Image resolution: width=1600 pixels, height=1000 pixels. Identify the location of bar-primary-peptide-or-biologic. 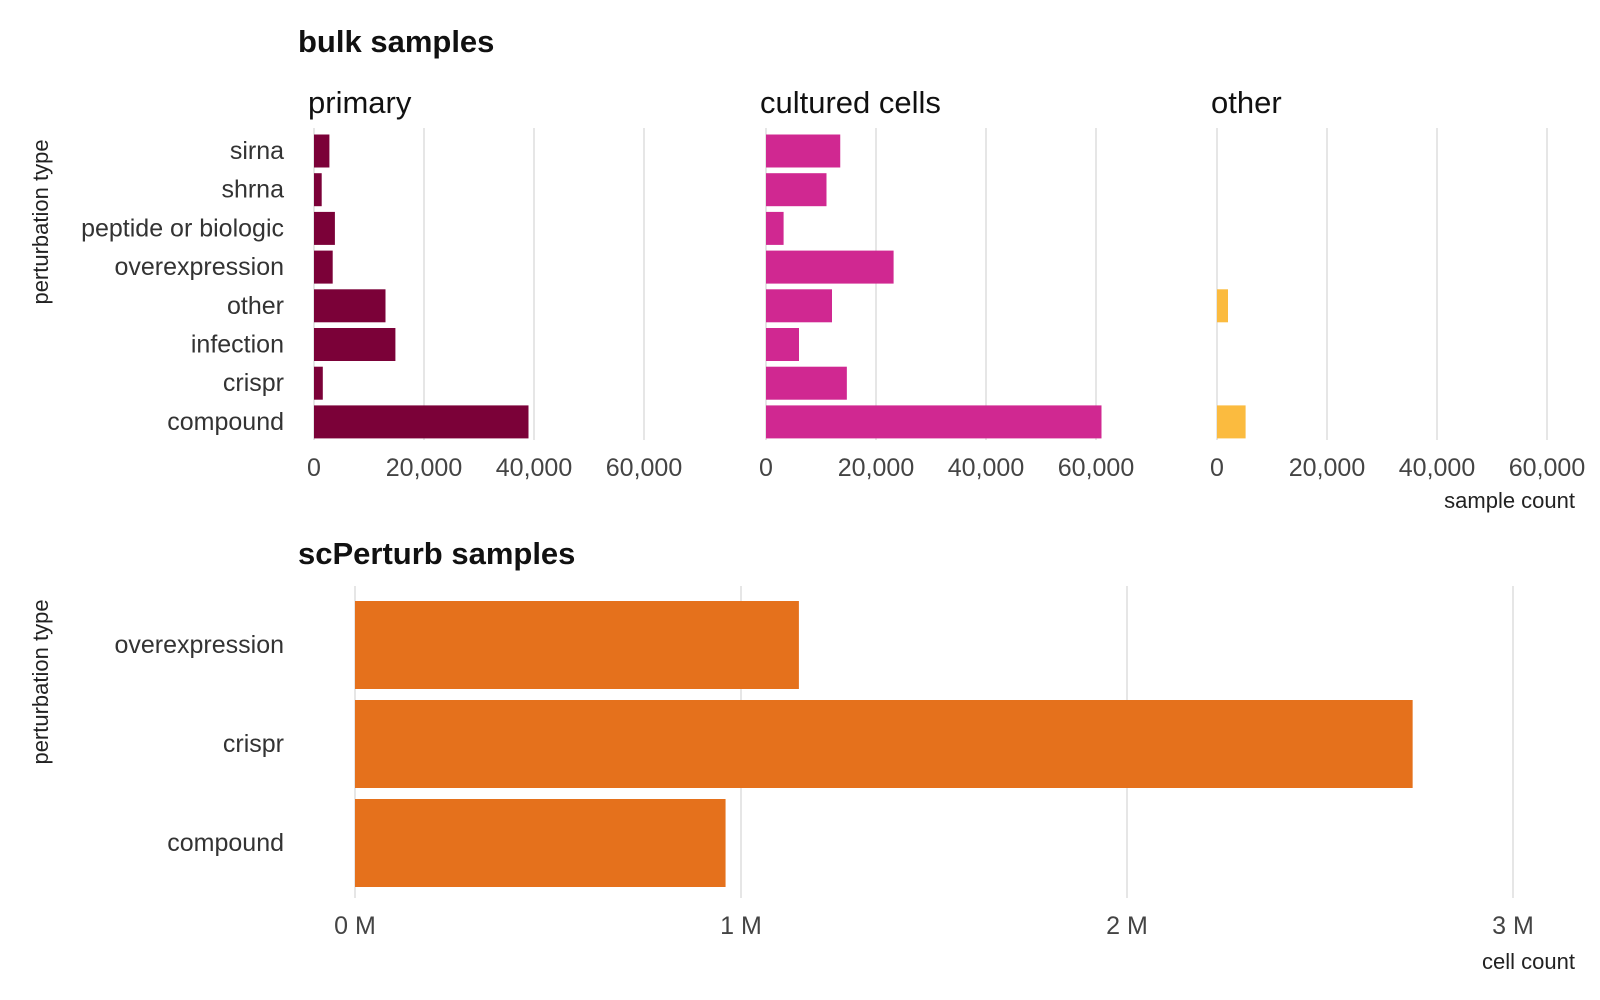
(324, 228).